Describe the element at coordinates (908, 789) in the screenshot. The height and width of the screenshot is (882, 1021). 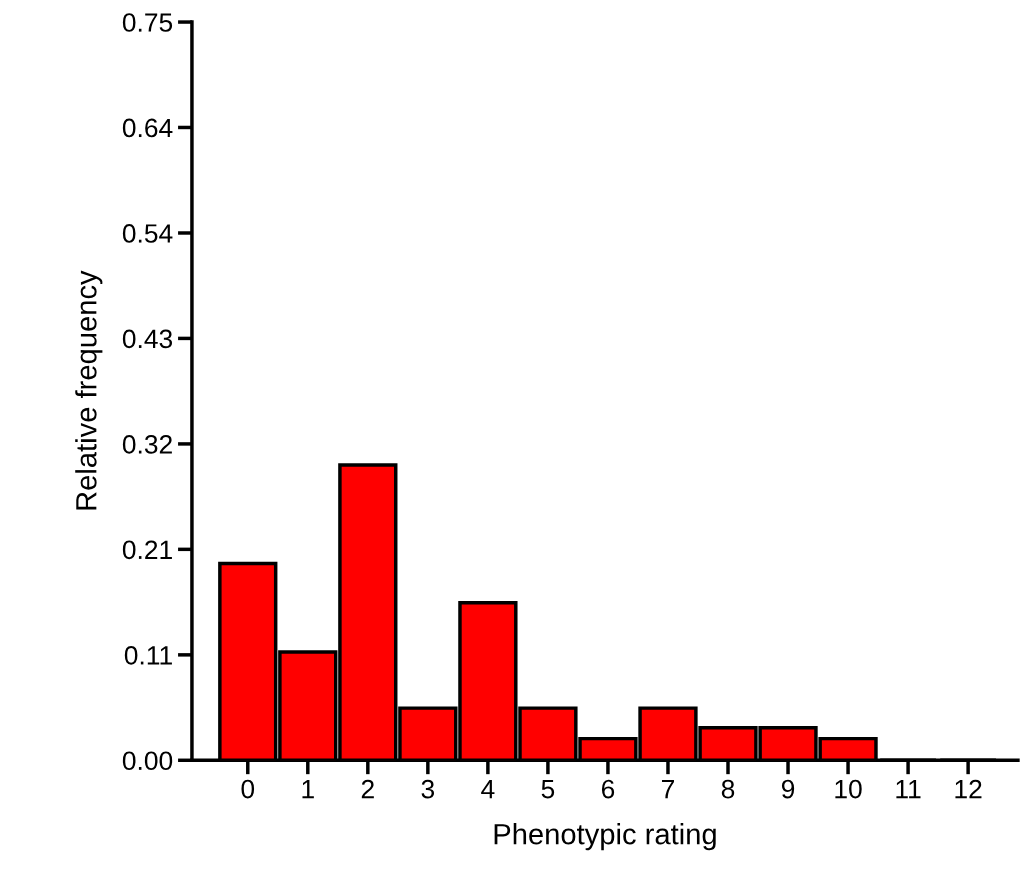
I see `x-tick-label: 11` at that location.